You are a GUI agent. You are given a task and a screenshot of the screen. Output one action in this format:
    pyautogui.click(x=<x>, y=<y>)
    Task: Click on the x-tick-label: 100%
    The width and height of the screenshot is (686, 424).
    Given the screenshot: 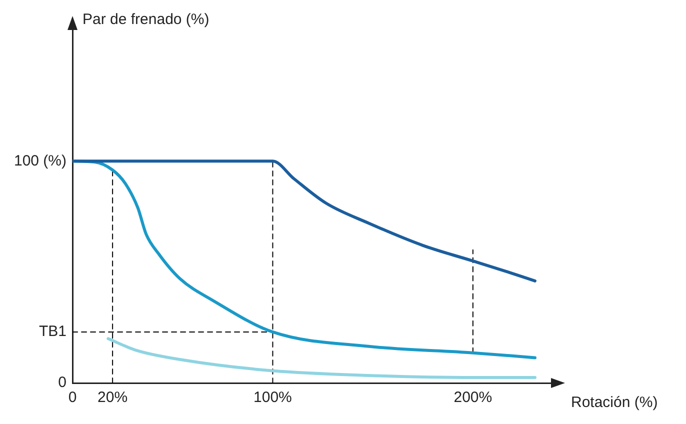 What is the action you would take?
    pyautogui.click(x=273, y=397)
    